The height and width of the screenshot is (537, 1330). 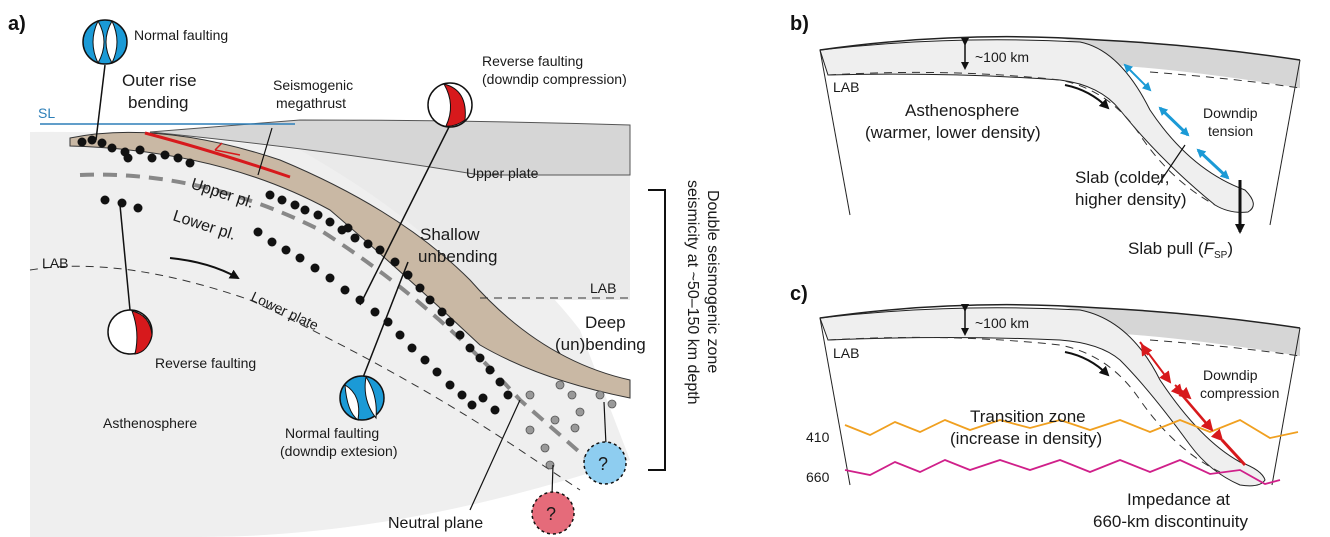 I want to click on panel-b-flow-arrow, so click(x=1087, y=97).